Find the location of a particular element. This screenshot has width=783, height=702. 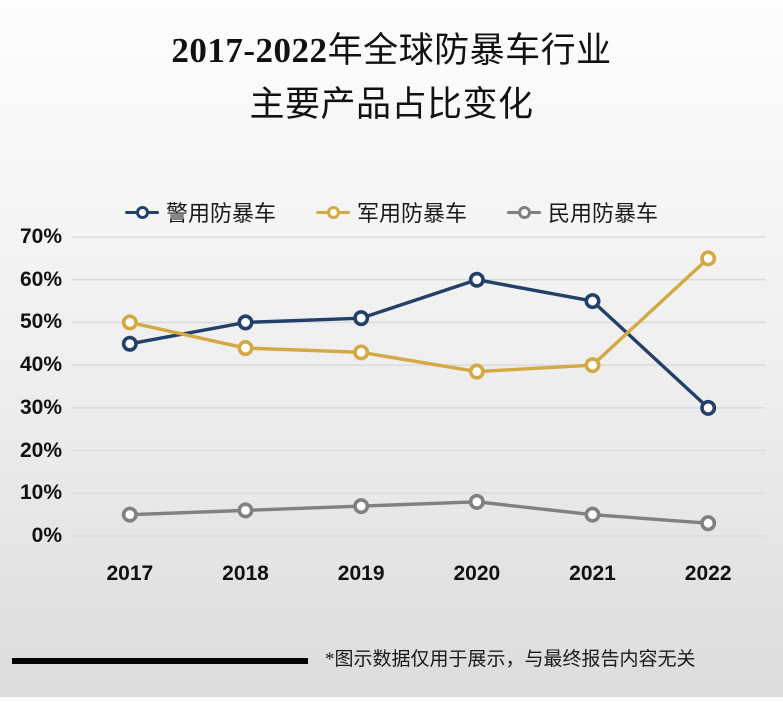

y-axis-tick-label: 20% is located at coordinates (40, 450).